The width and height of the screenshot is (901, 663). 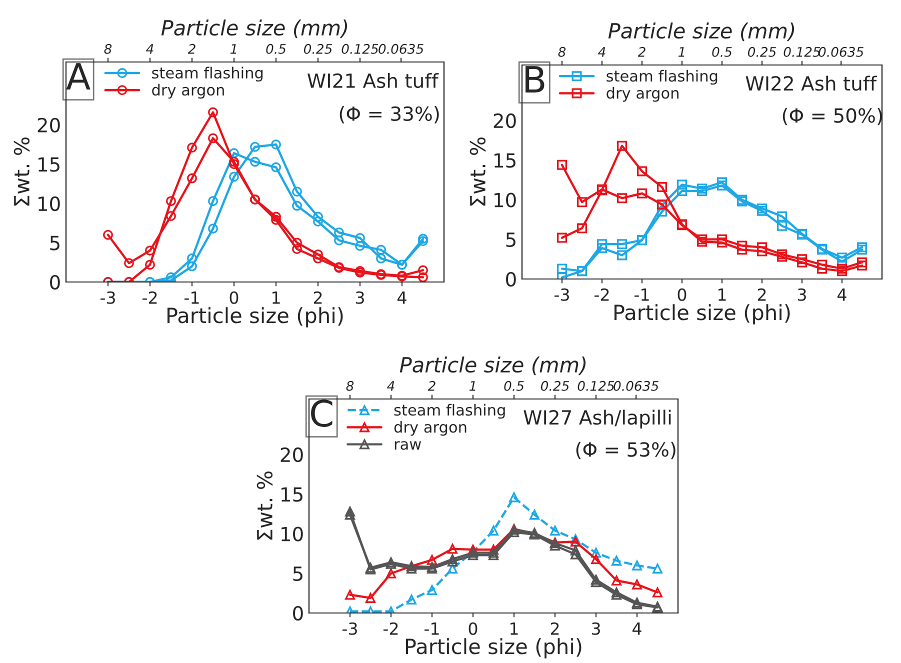 What do you see at coordinates (535, 79) in the screenshot?
I see `annotation: B` at bounding box center [535, 79].